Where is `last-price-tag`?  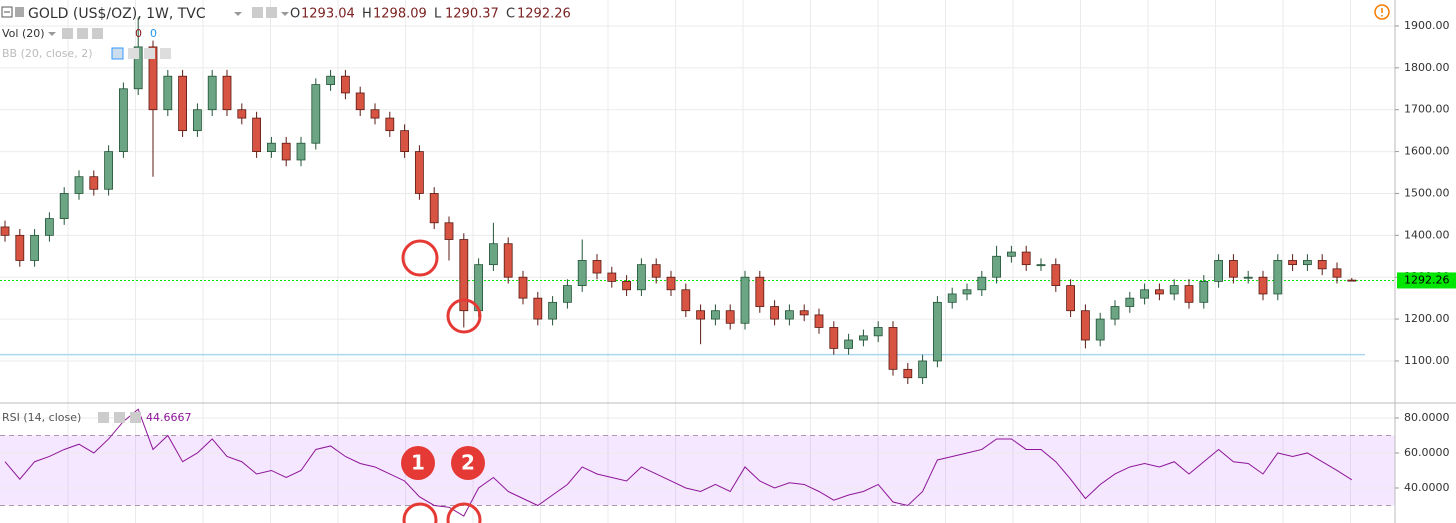
last-price-tag is located at coordinates (1426, 280).